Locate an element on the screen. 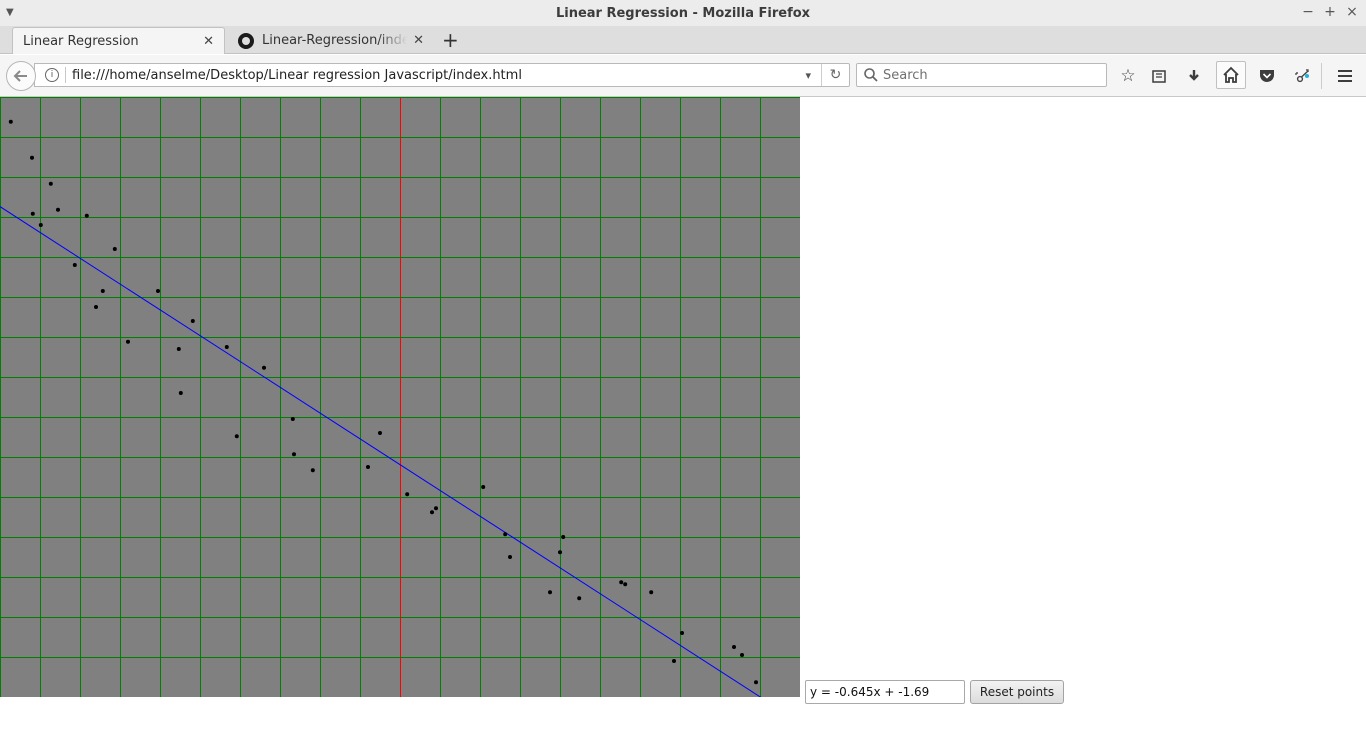 This screenshot has height=743, width=1366. home-icon is located at coordinates (1231, 74).